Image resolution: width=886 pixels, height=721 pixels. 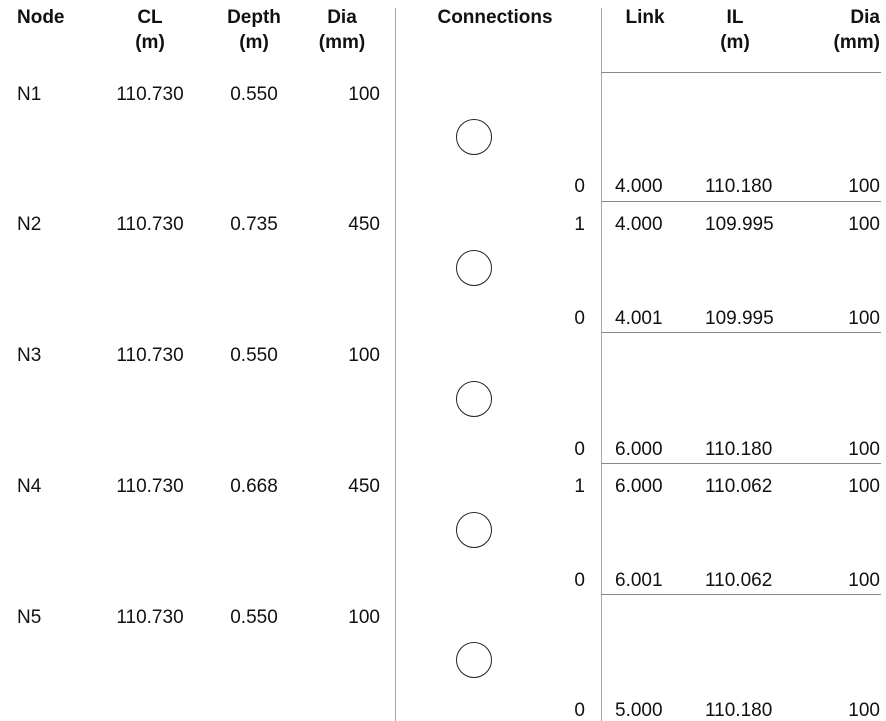 What do you see at coordinates (29, 617) in the screenshot?
I see `node-id: N5` at bounding box center [29, 617].